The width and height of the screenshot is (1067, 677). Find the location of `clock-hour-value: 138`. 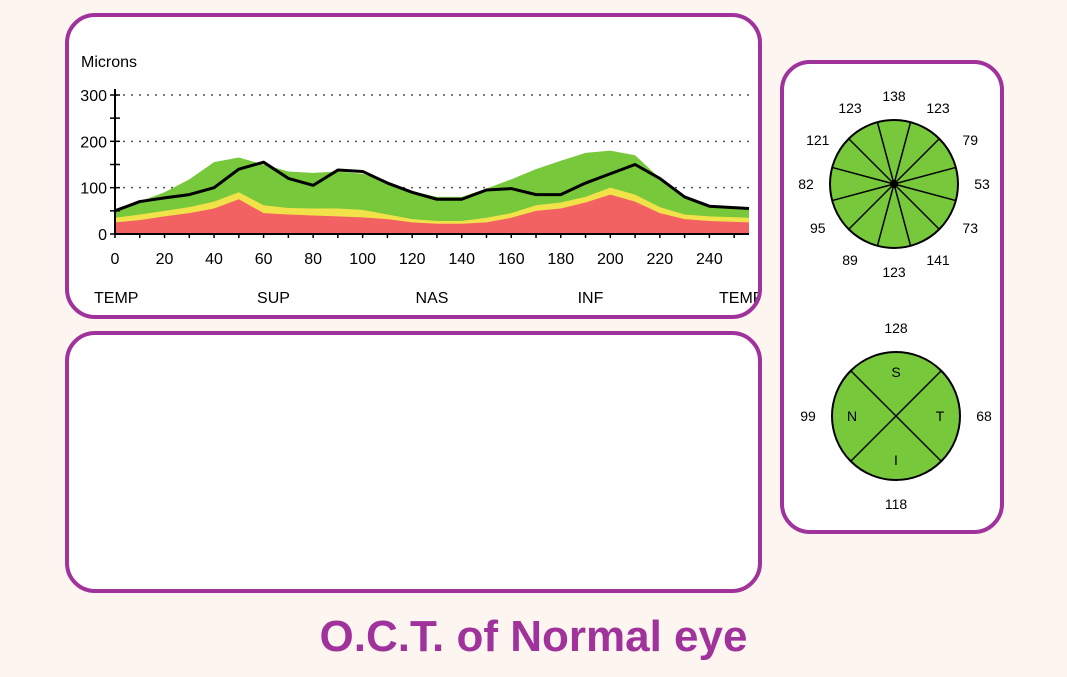

clock-hour-value: 138 is located at coordinates (894, 96).